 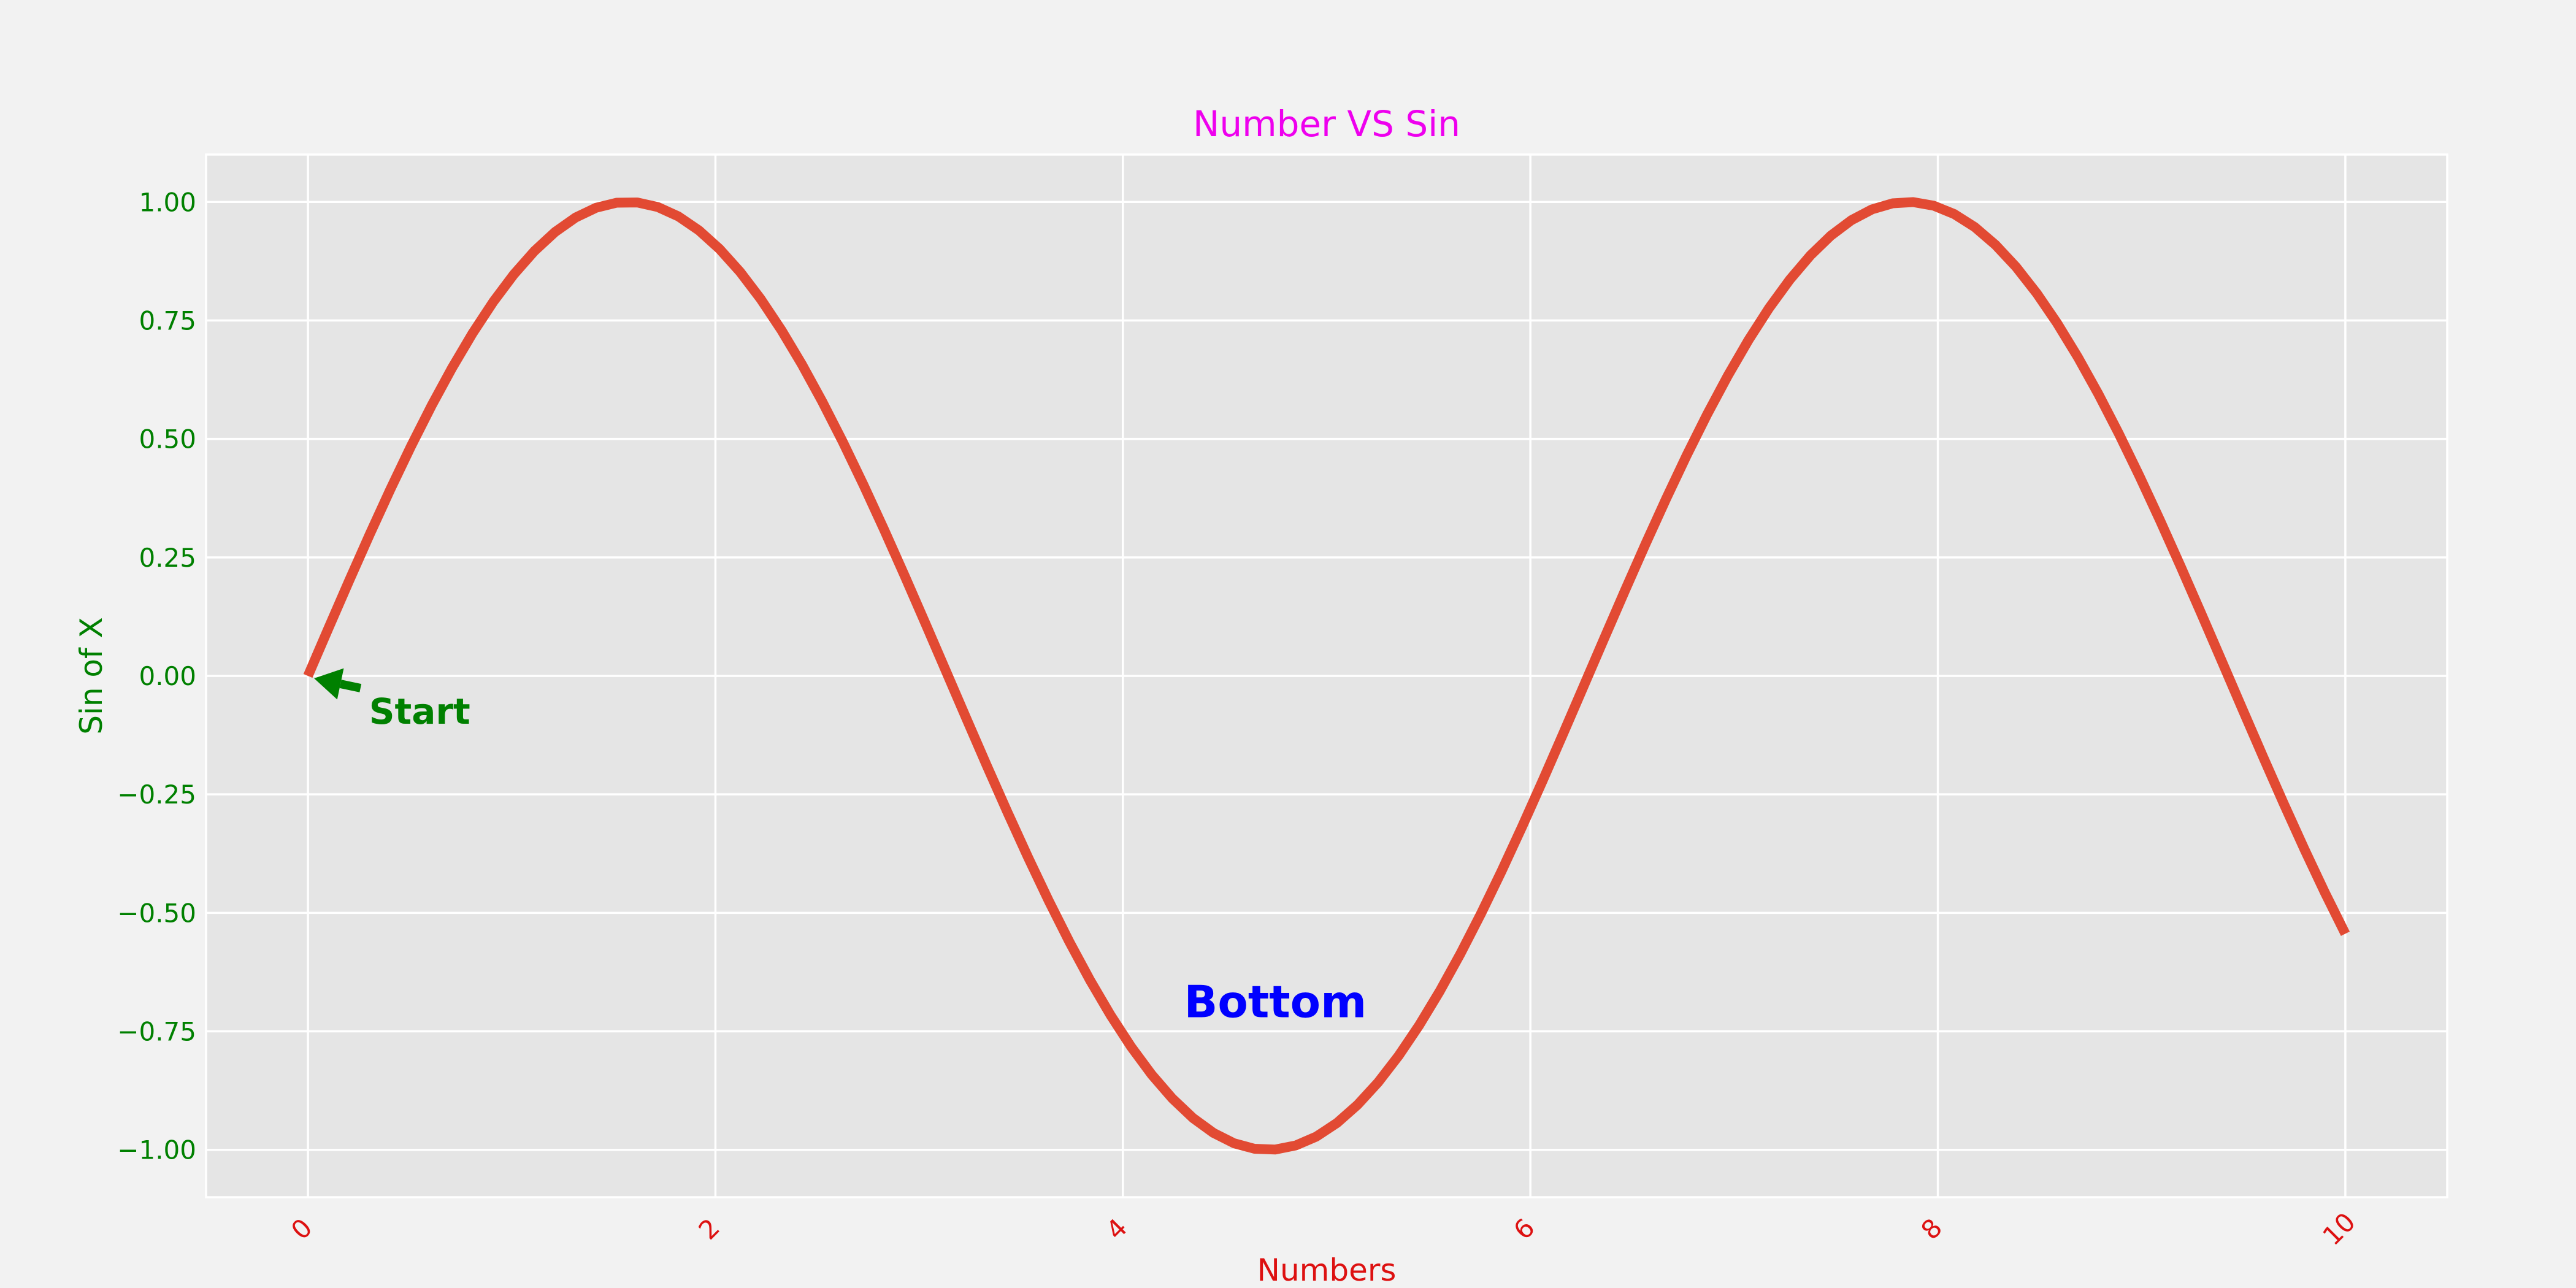 What do you see at coordinates (1326, 124) in the screenshot?
I see `chart-title: Number VS Sin` at bounding box center [1326, 124].